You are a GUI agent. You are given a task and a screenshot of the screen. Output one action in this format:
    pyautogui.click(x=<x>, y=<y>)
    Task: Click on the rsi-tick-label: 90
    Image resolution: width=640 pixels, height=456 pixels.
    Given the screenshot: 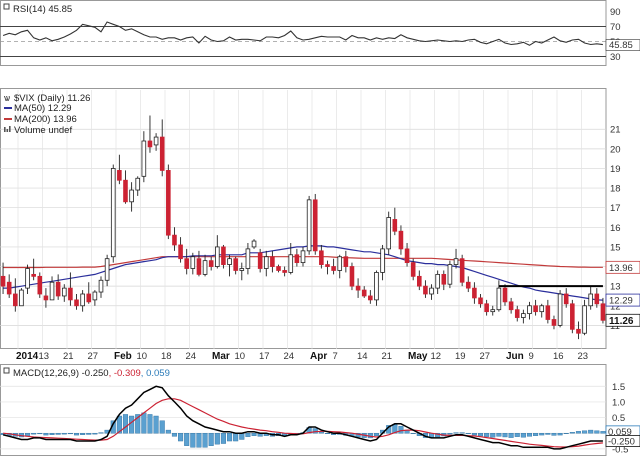 What is the action you would take?
    pyautogui.click(x=615, y=12)
    